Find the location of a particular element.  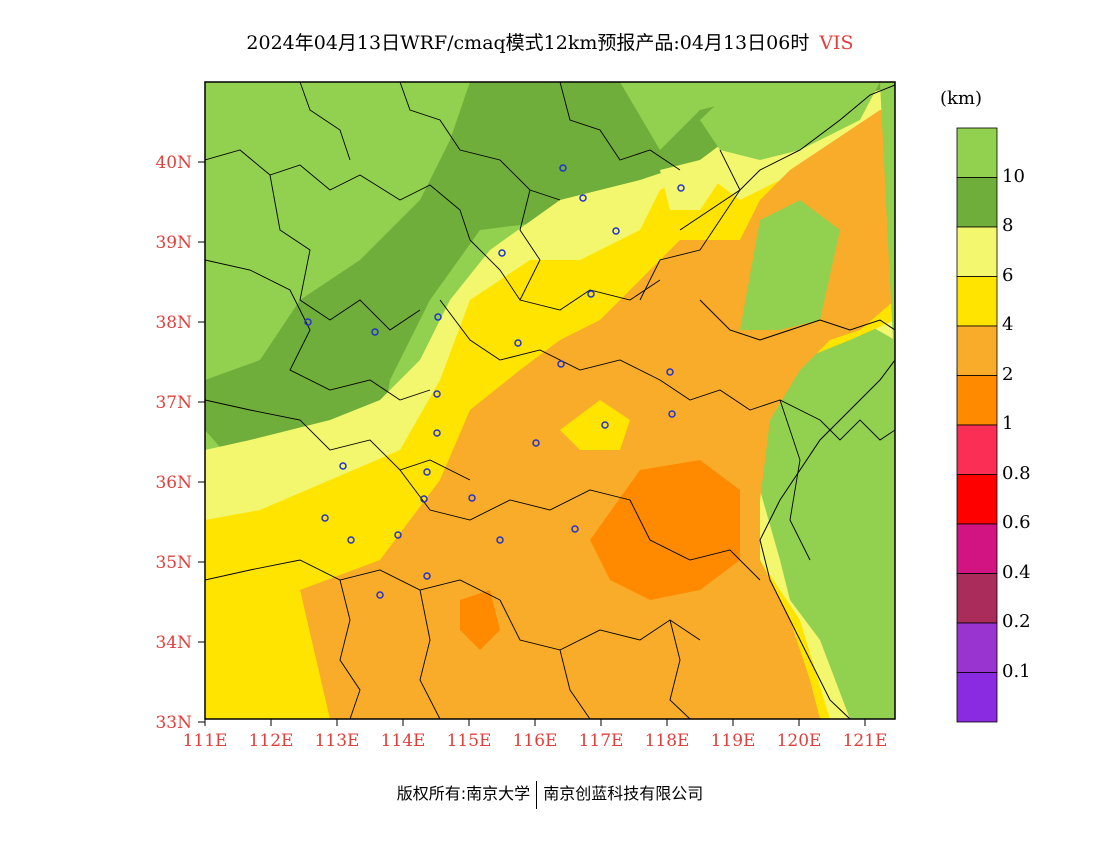

lon-tick-label: 117E is located at coordinates (601, 741).